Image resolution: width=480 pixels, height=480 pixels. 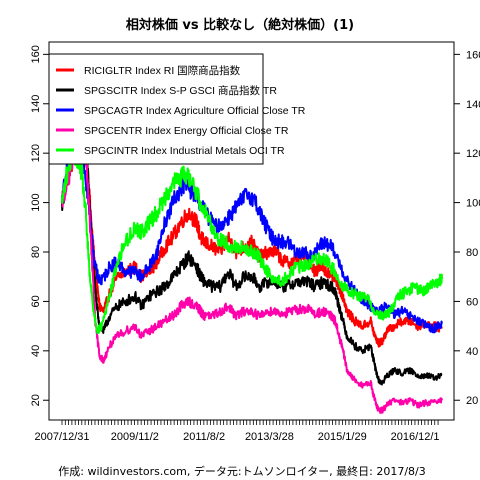 What do you see at coordinates (473, 154) in the screenshot?
I see `y-tick-label-right: 120` at bounding box center [473, 154].